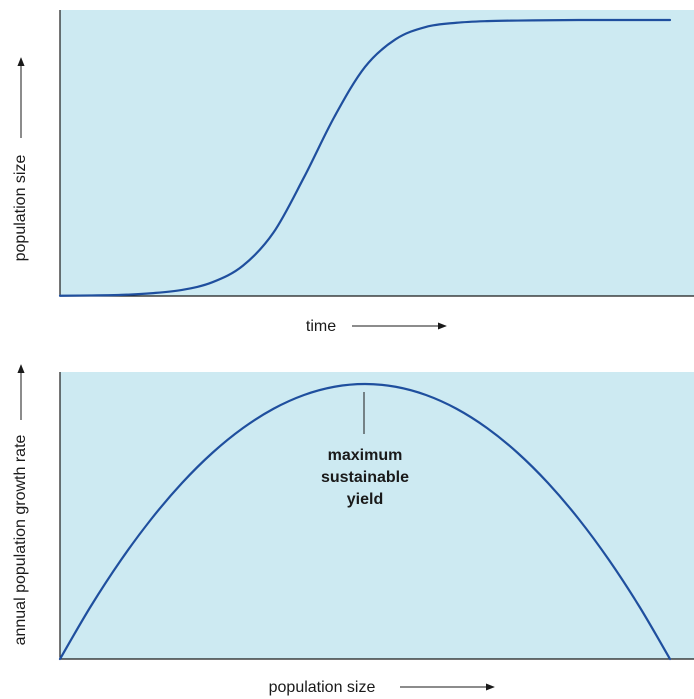 This screenshot has height=699, width=694. What do you see at coordinates (365, 477) in the screenshot?
I see `msy-annotation-line-2: sustainable` at bounding box center [365, 477].